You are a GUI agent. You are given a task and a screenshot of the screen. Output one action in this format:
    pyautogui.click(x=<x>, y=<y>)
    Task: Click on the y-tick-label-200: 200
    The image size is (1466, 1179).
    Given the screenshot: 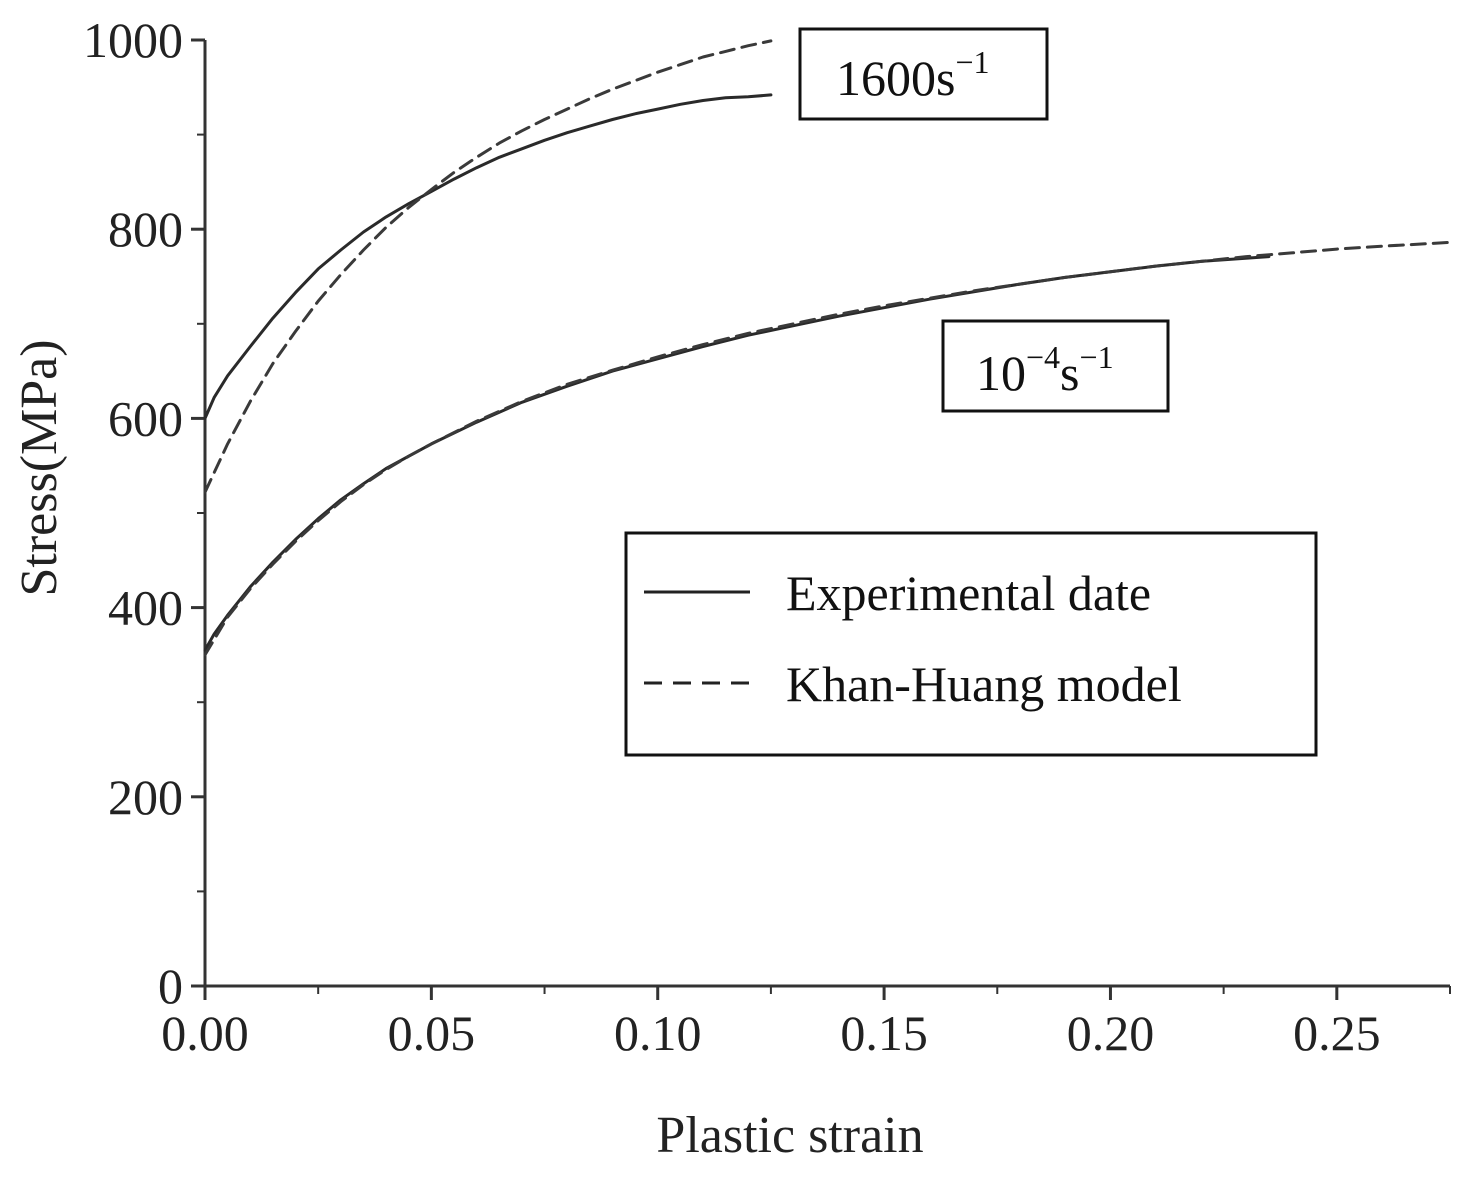 What is the action you would take?
    pyautogui.click(x=145, y=797)
    